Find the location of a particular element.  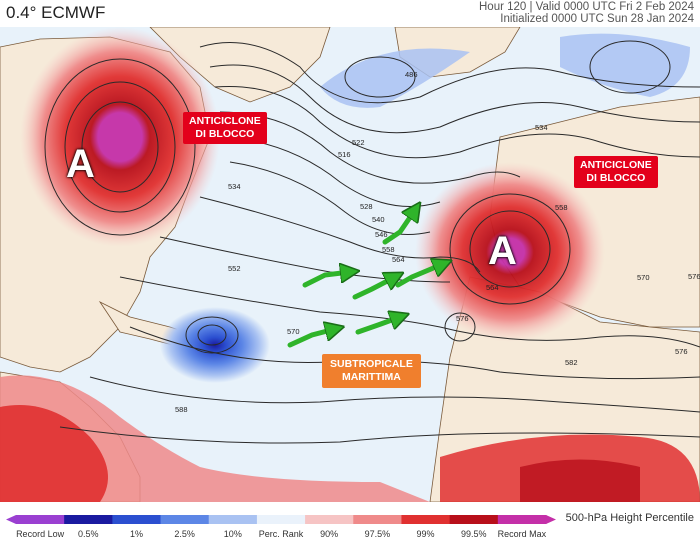

legend-label: Record Low is located at coordinates (40, 534).